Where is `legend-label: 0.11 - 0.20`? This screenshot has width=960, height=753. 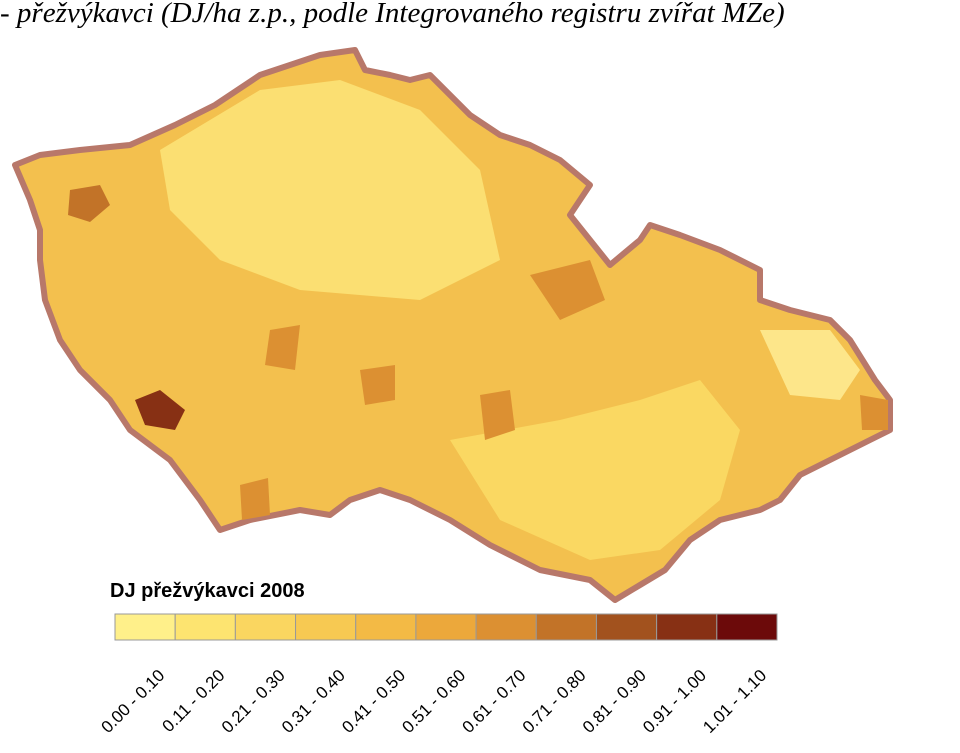 legend-label: 0.11 - 0.20 is located at coordinates (194, 701).